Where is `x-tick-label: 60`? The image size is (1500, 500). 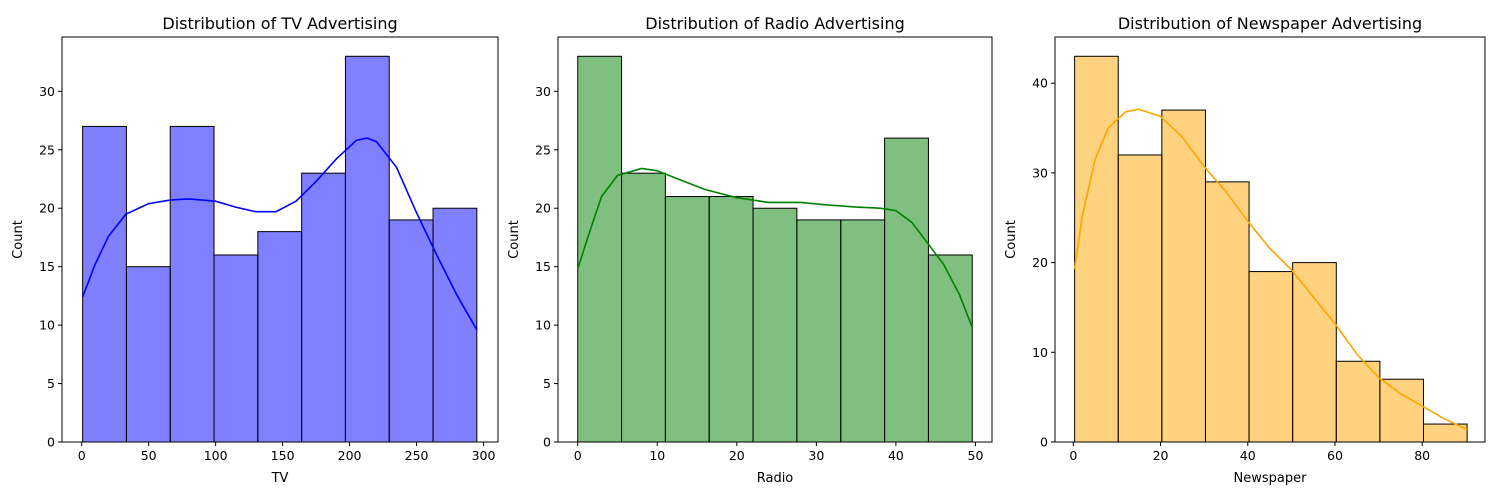 x-tick-label: 60 is located at coordinates (1335, 455).